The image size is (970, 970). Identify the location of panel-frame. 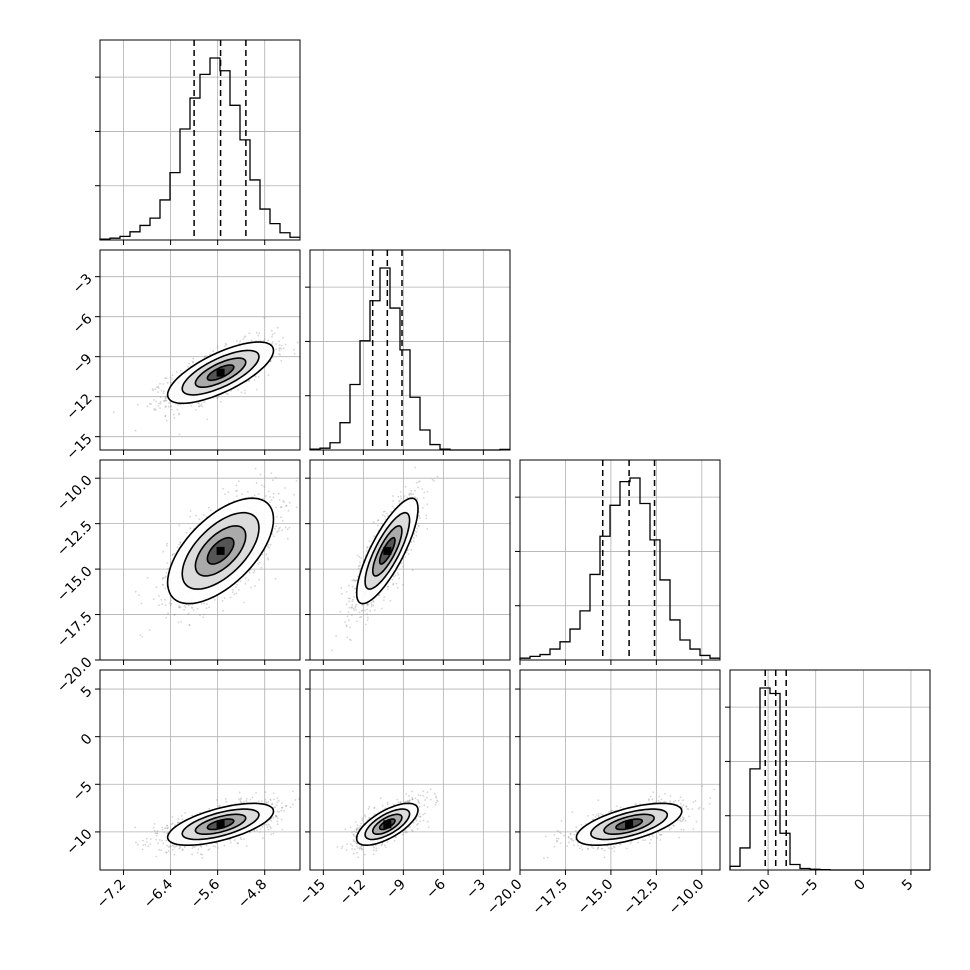
(410, 350).